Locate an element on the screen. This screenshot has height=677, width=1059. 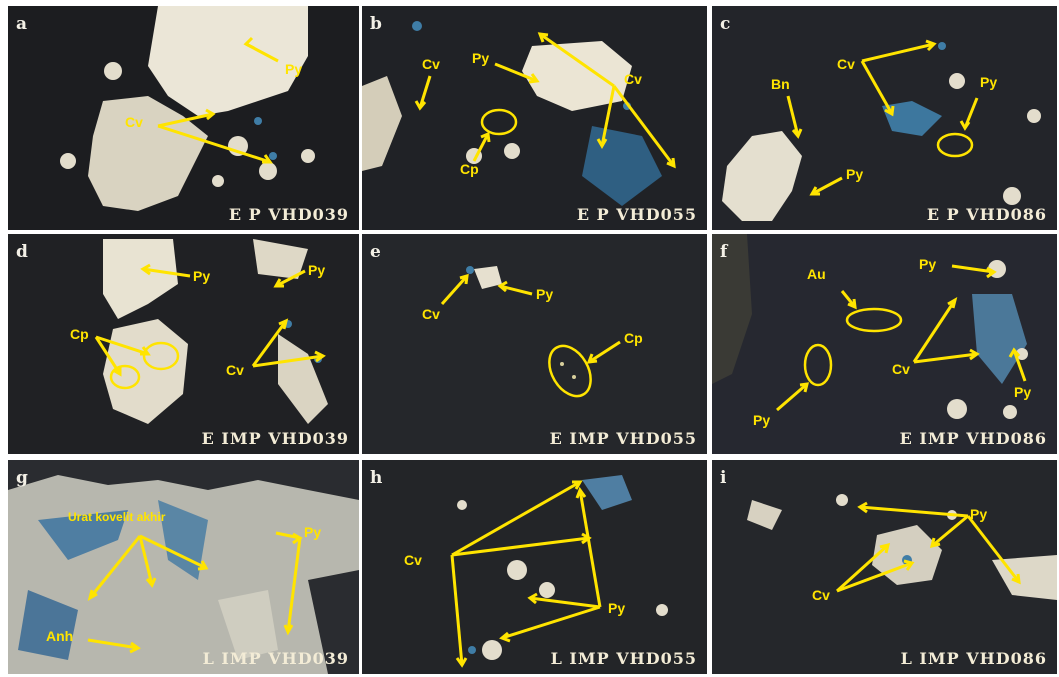
panel-letter: e is located at coordinates (375, 252).